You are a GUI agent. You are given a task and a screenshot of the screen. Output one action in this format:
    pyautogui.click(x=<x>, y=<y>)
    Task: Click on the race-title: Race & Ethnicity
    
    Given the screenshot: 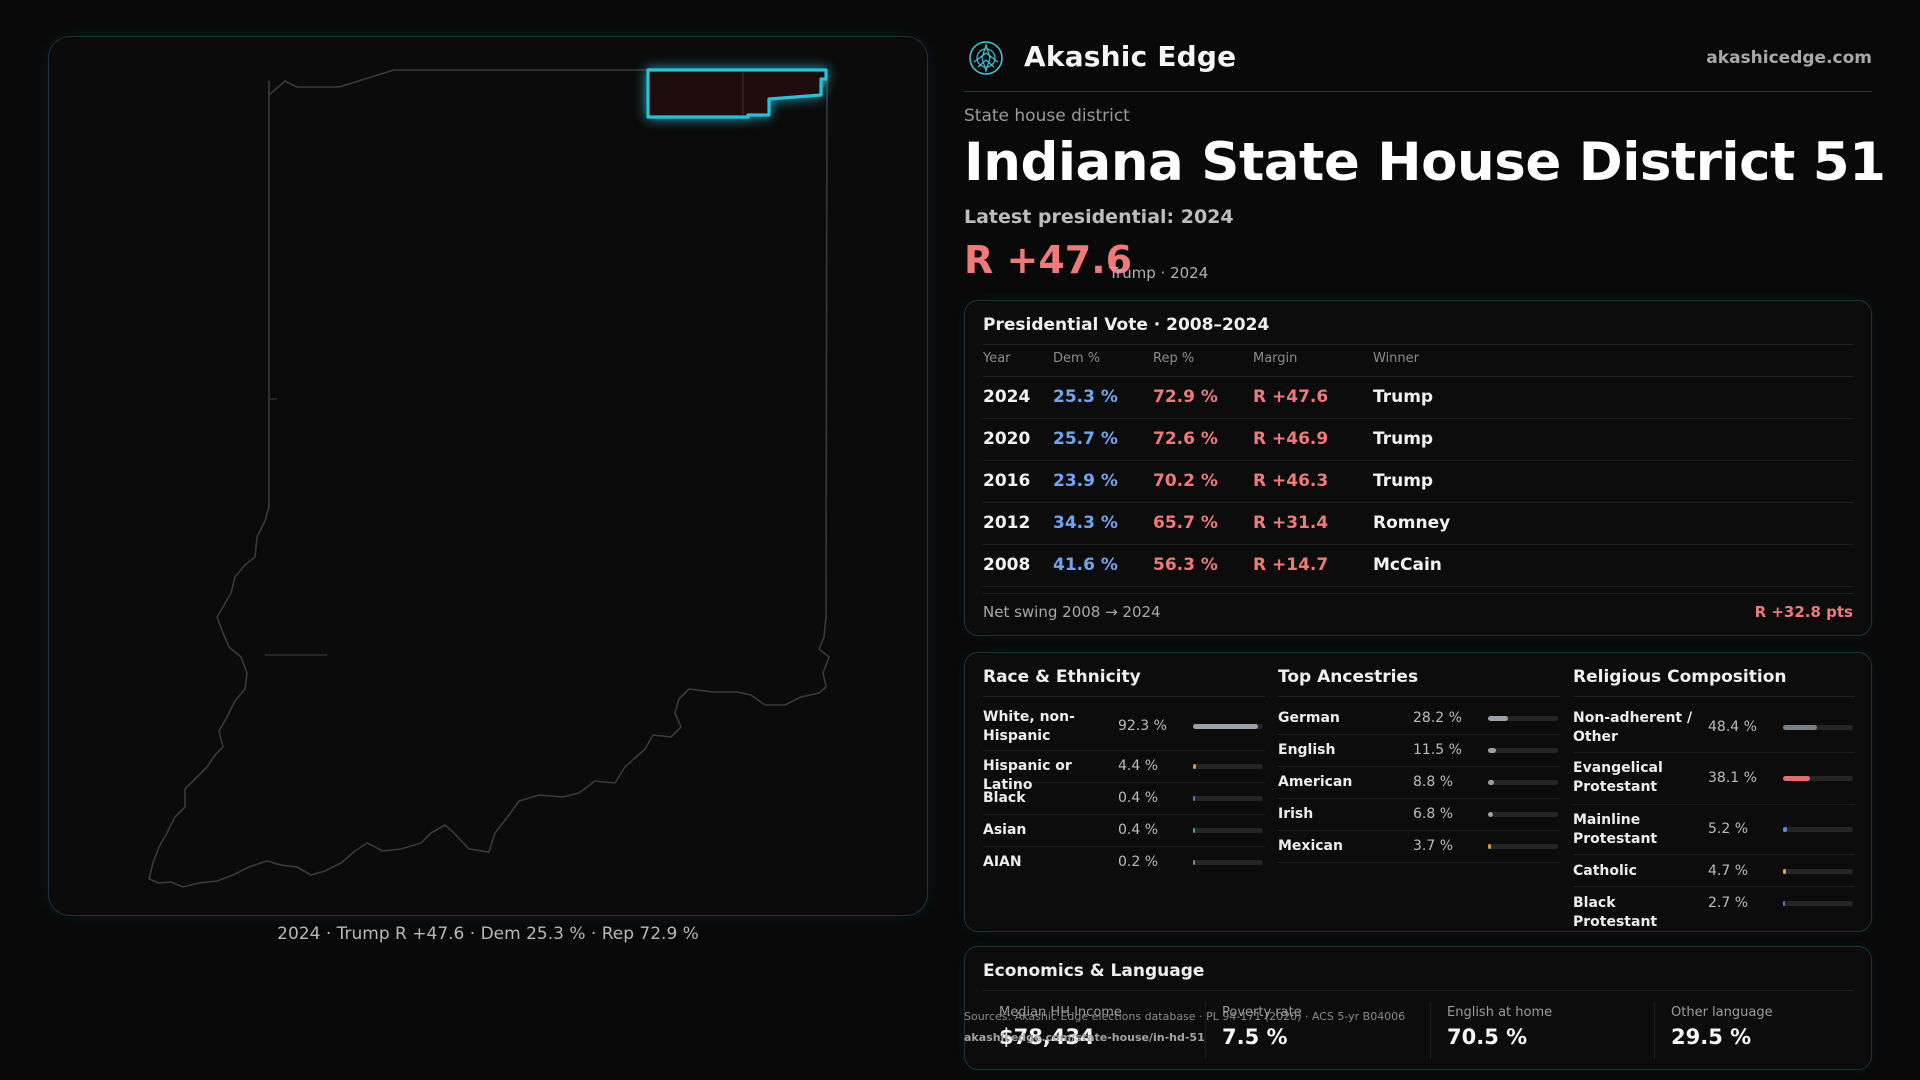 What is the action you would take?
    pyautogui.click(x=1062, y=677)
    